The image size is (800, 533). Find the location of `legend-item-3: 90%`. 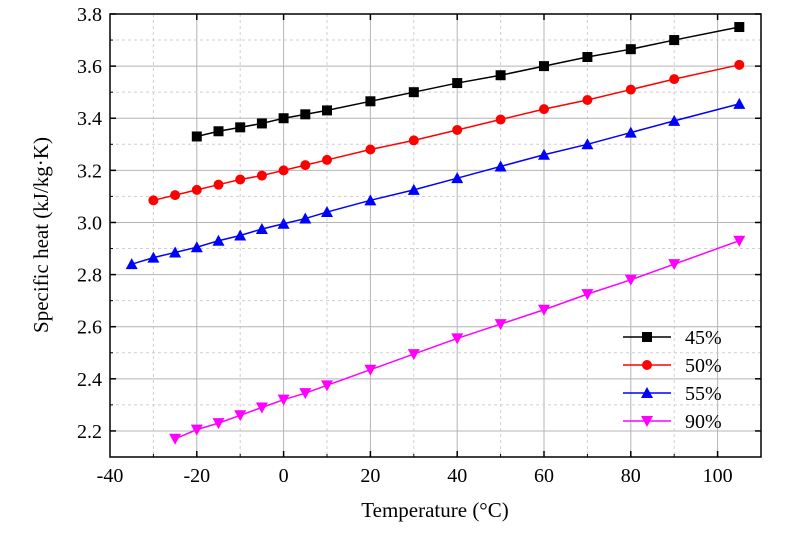

legend-item-3: 90% is located at coordinates (672, 422).